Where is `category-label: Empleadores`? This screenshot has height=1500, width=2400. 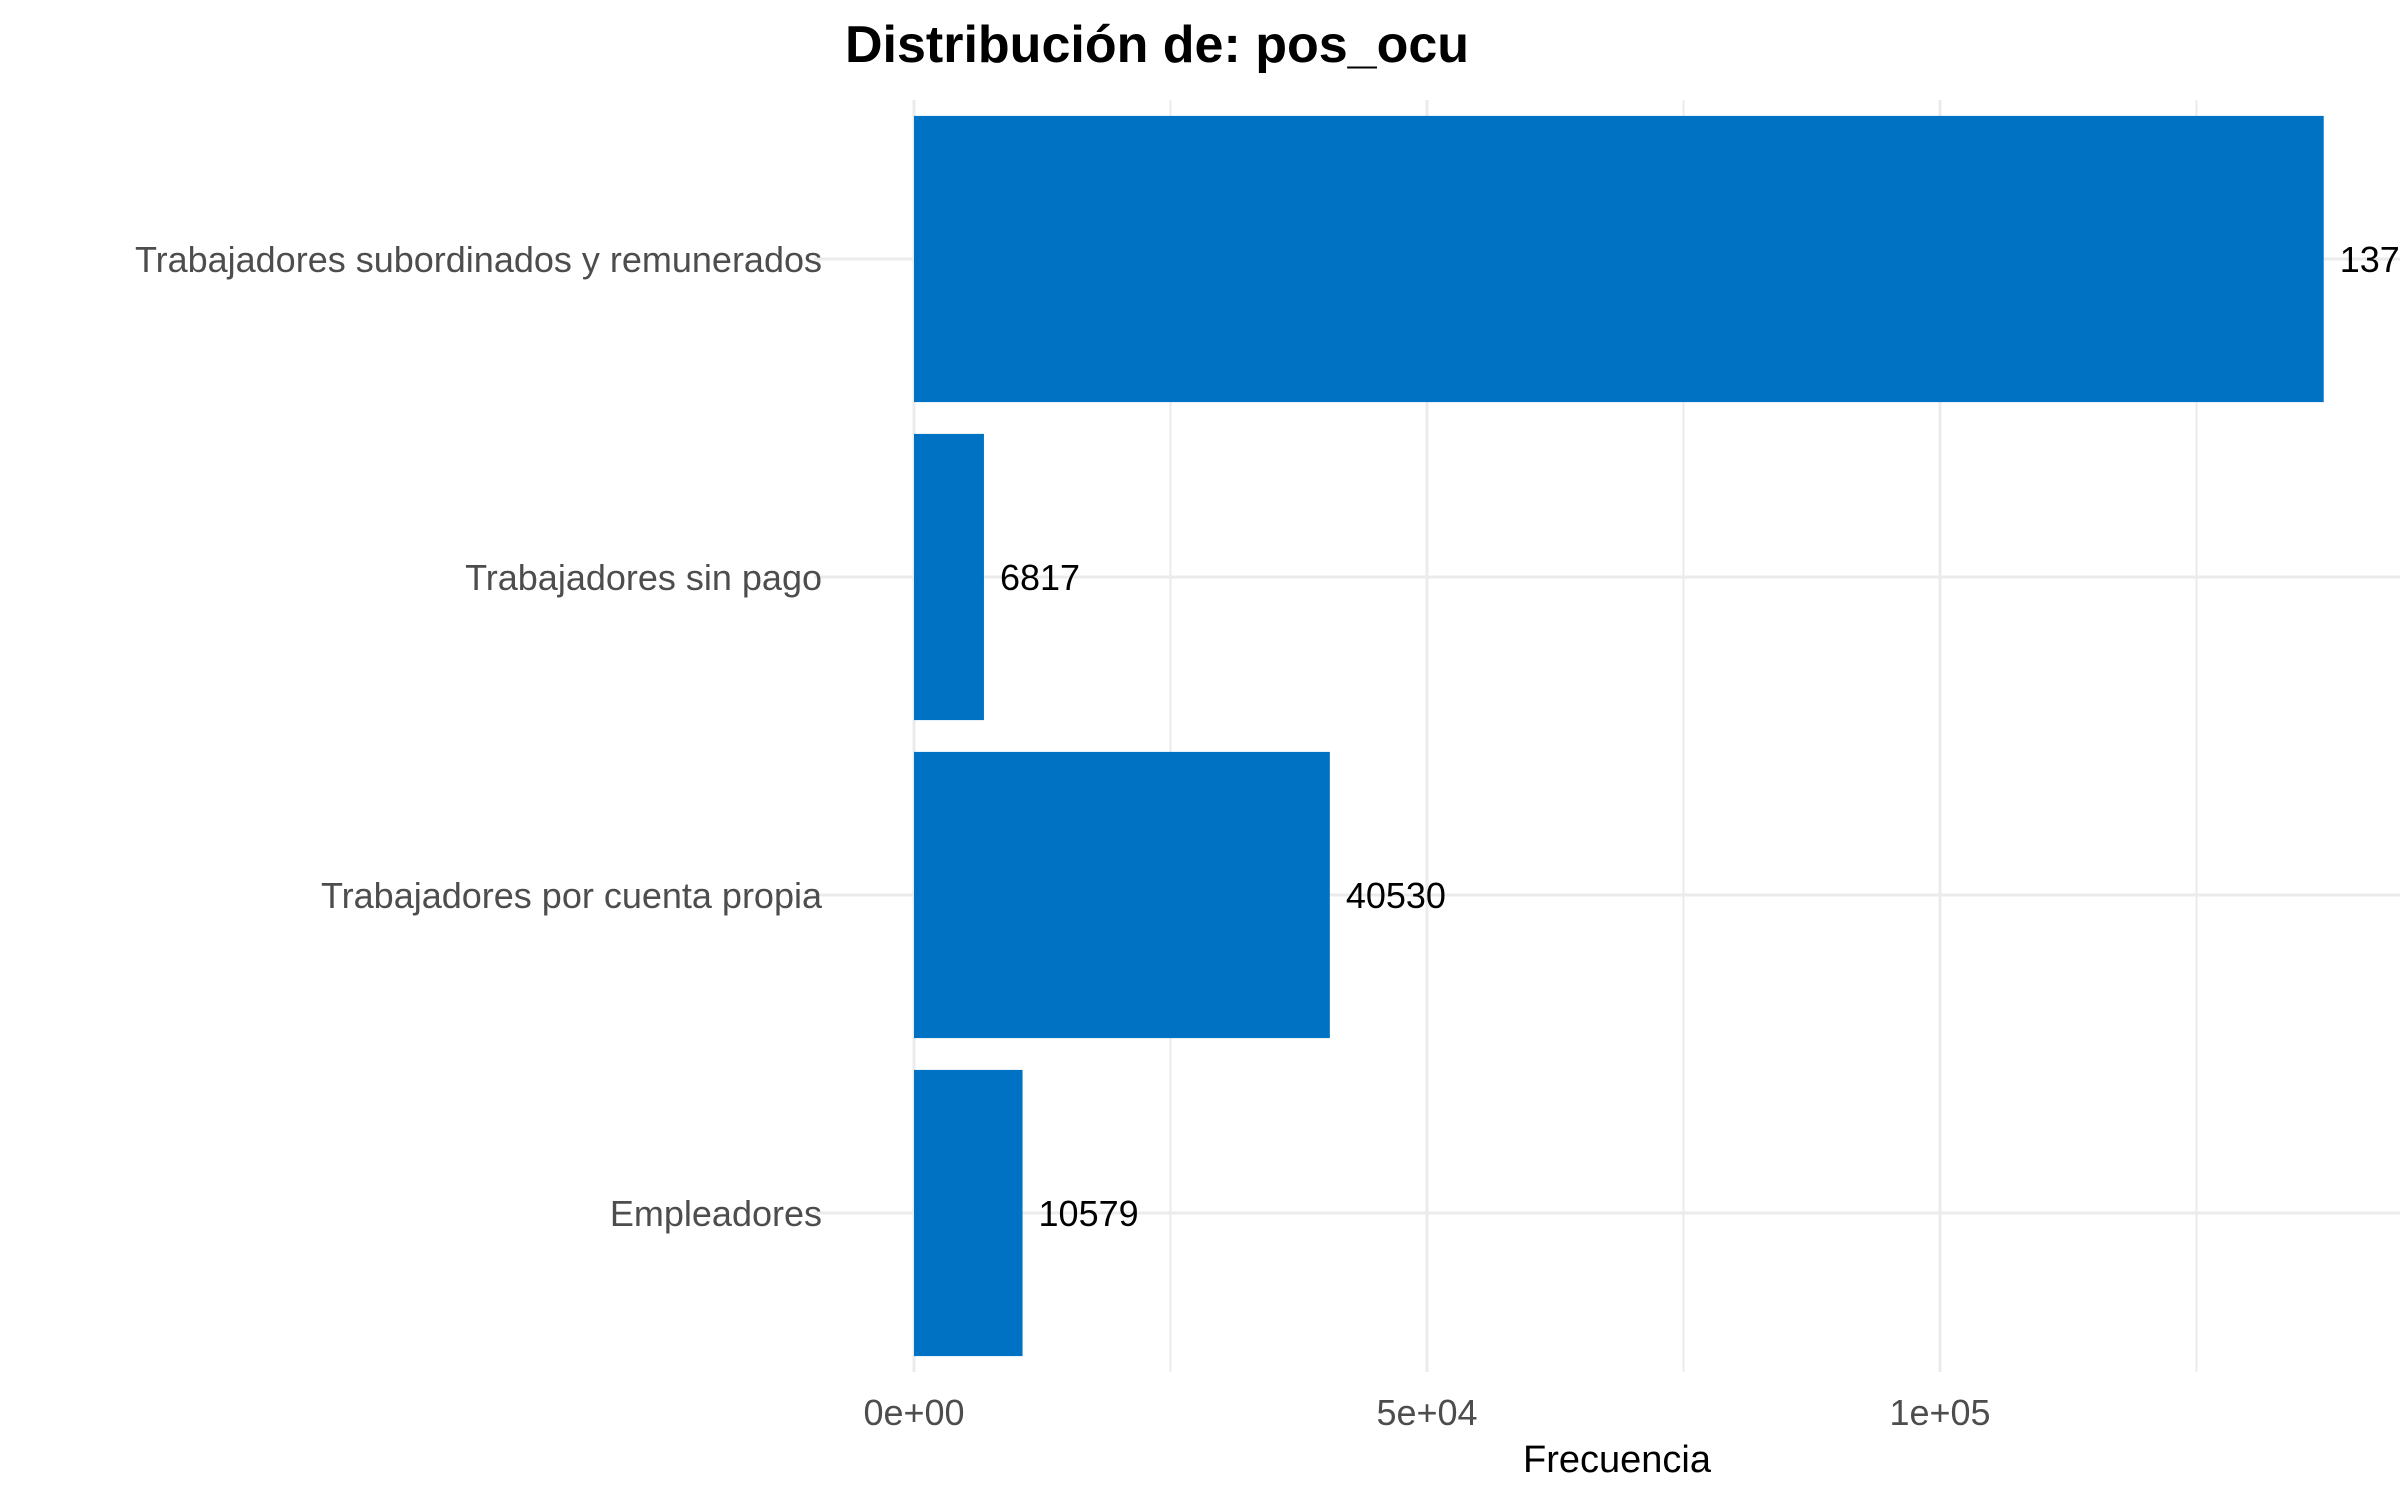 category-label: Empleadores is located at coordinates (716, 1213).